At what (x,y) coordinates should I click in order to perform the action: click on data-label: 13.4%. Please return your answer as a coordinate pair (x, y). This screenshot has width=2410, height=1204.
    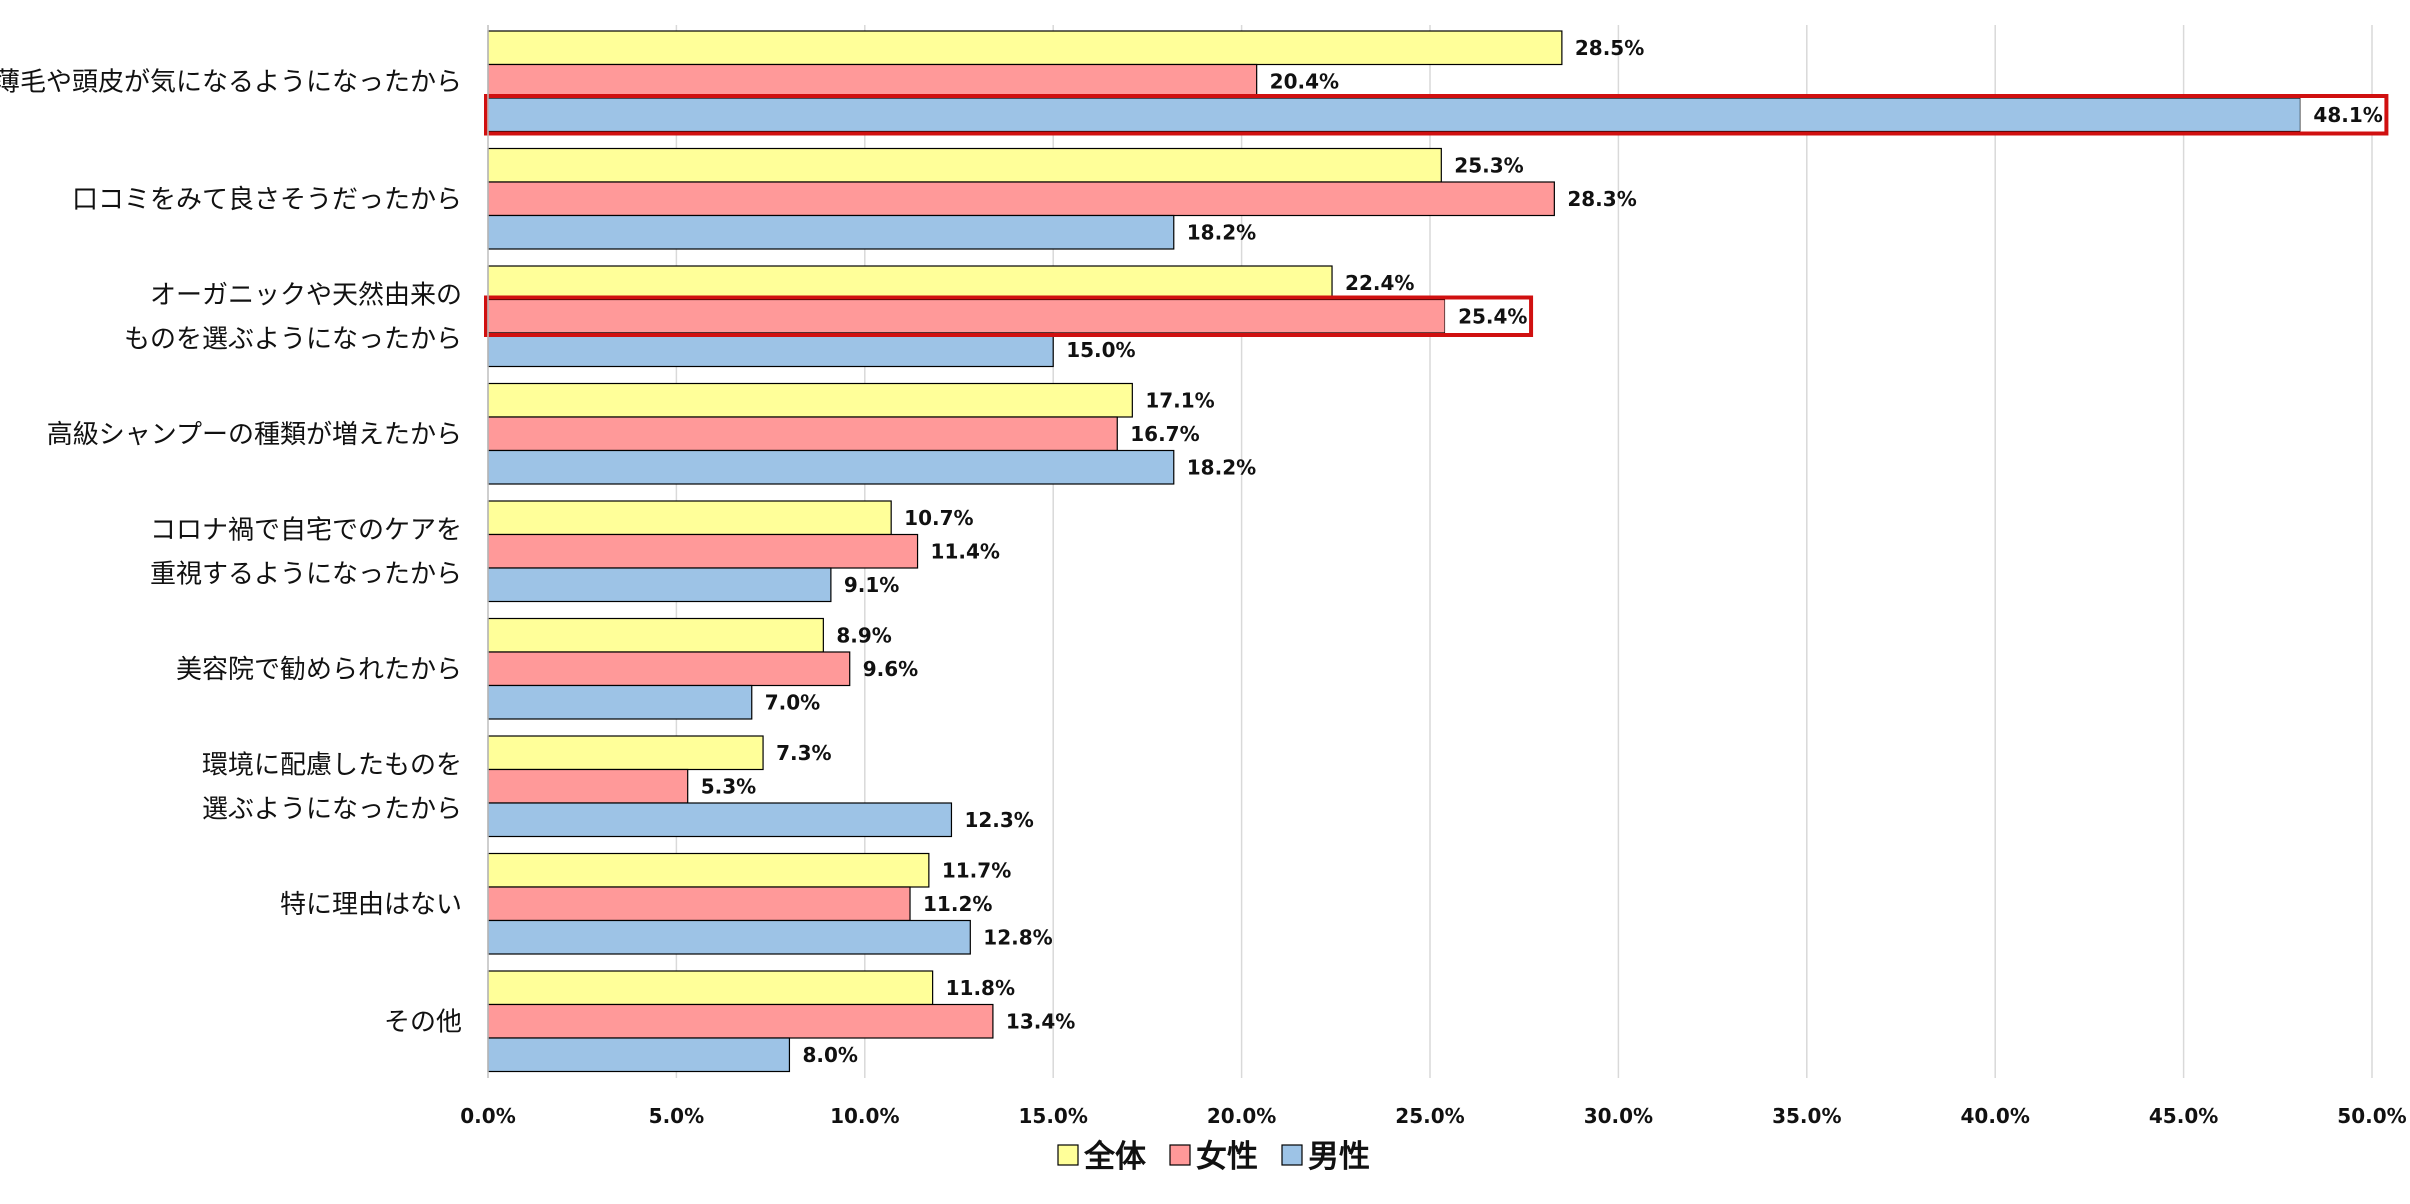
    Looking at the image, I should click on (1040, 1021).